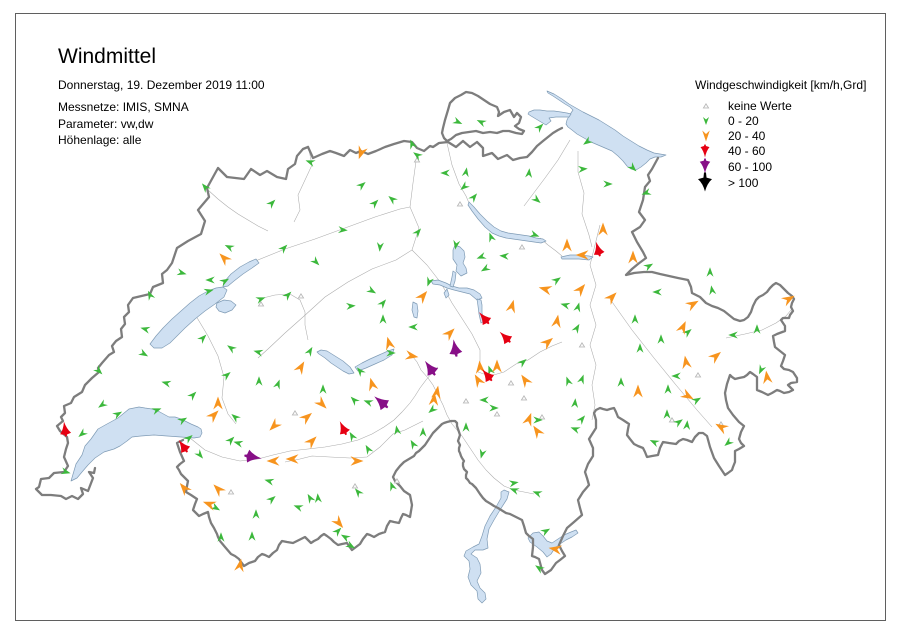 This screenshot has width=900, height=636. What do you see at coordinates (747, 151) in the screenshot?
I see `svg-text: 40 - 60` at bounding box center [747, 151].